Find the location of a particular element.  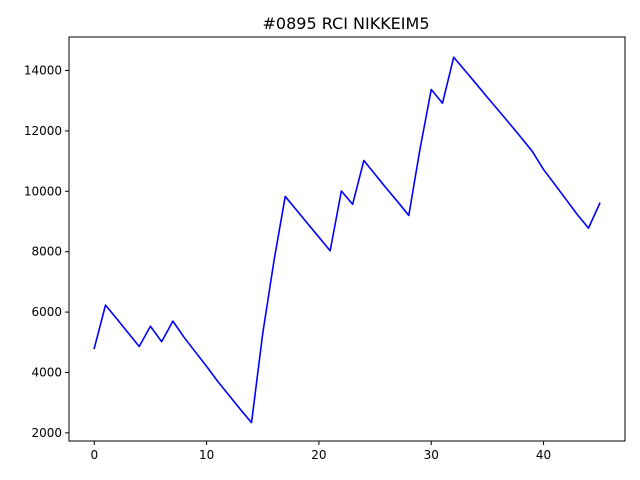

x-tick-label: 0 is located at coordinates (94, 455).